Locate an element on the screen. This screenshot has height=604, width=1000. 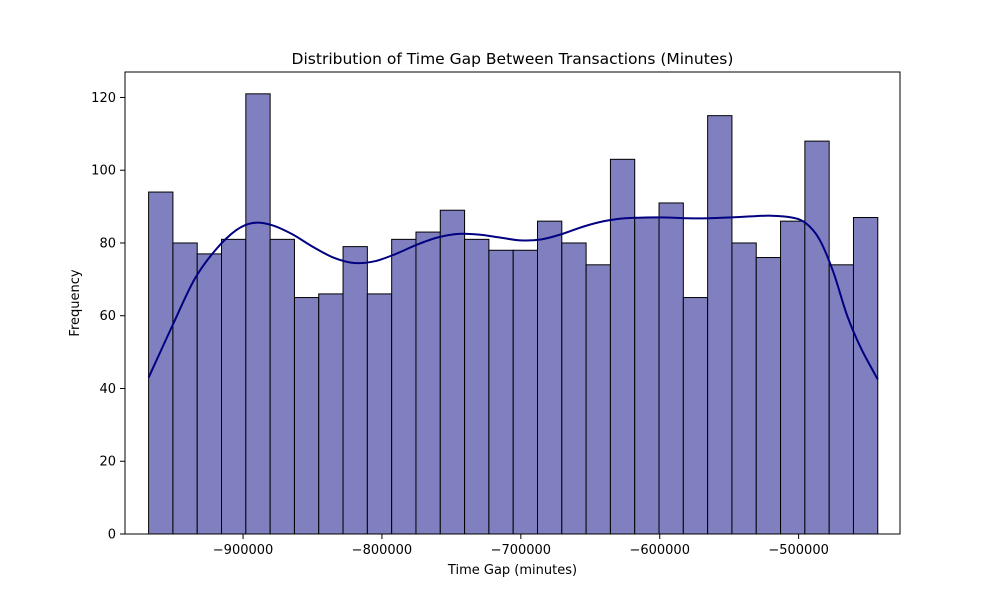
x-tick-label: −500000 is located at coordinates (798, 550).